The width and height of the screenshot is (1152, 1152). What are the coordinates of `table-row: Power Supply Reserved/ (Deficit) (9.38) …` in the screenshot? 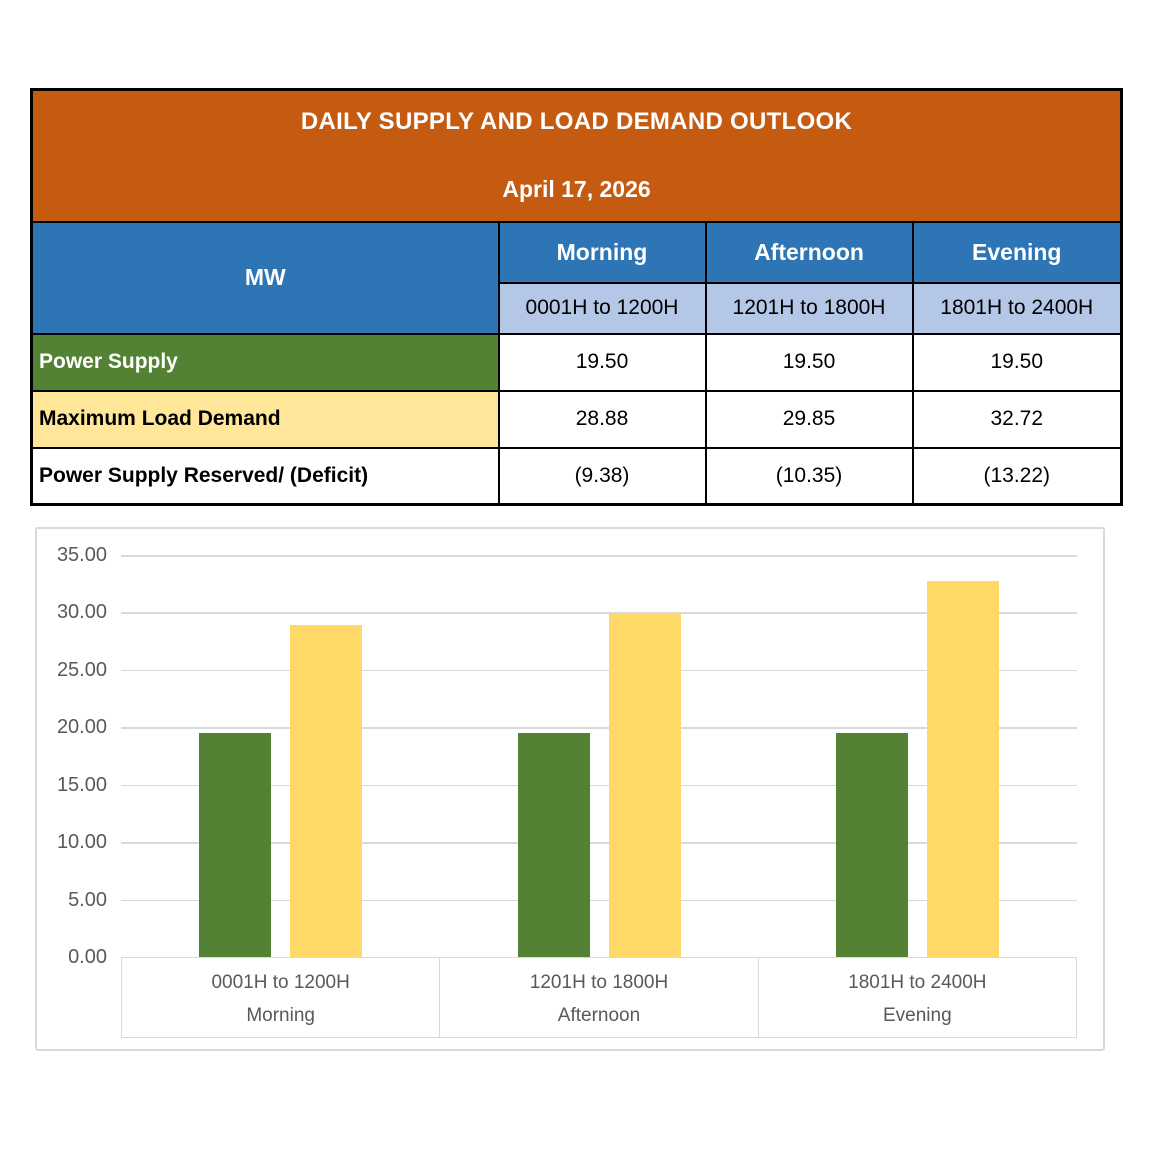 It's located at (576, 476).